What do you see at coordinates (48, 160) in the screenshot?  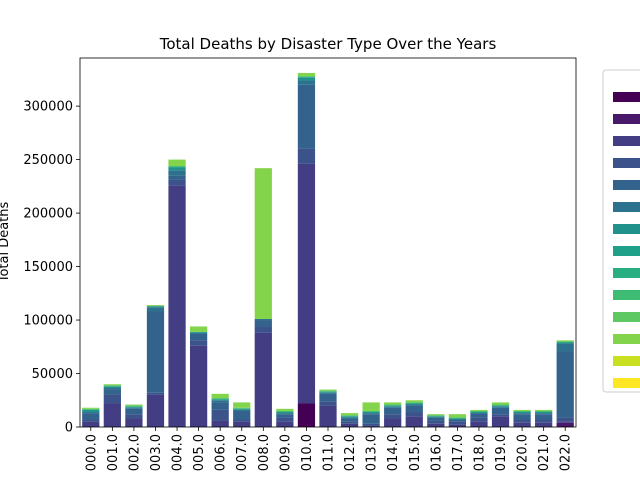 I see `y-tick-label: 250000` at bounding box center [48, 160].